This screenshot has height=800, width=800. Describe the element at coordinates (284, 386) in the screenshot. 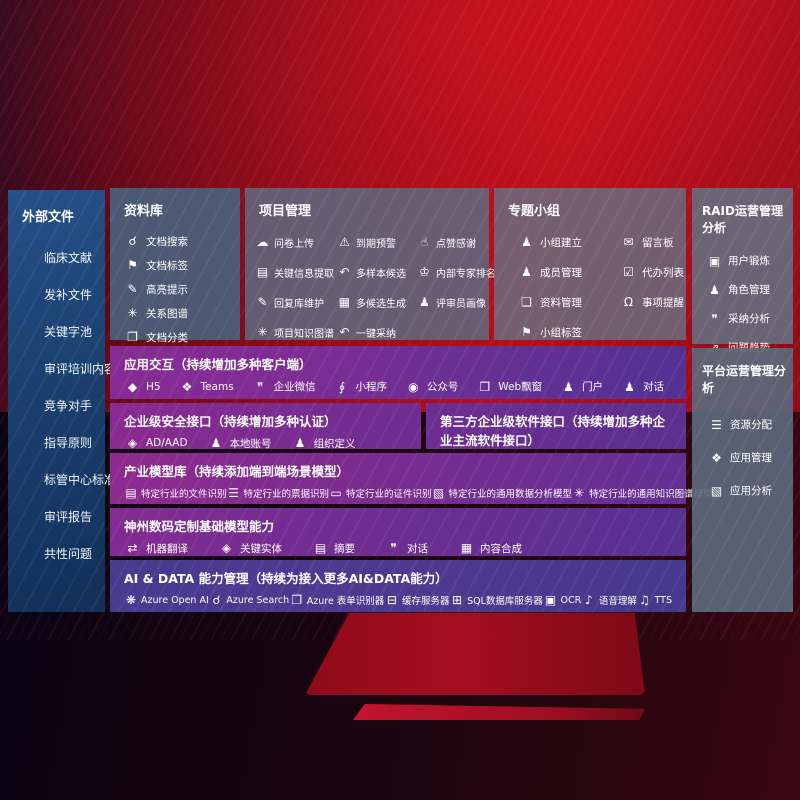

I see `item-wecom: ❞ 企业微信` at that location.